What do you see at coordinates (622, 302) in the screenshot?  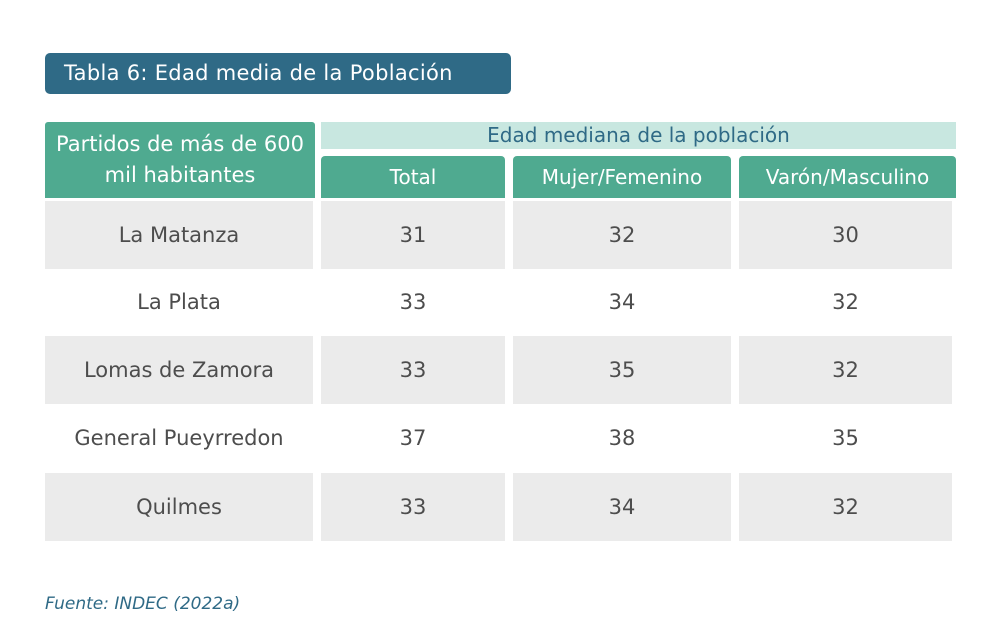 I see `row-2-mujer: 34` at bounding box center [622, 302].